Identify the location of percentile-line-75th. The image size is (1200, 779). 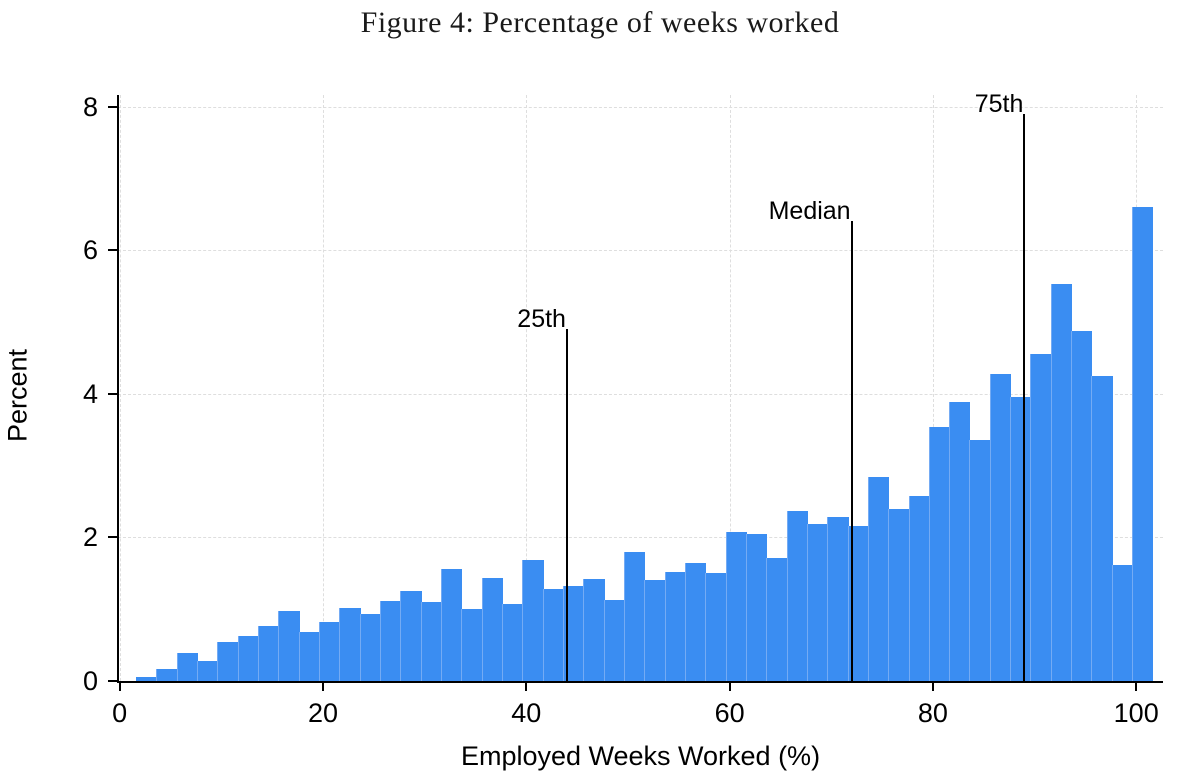
(1024, 397).